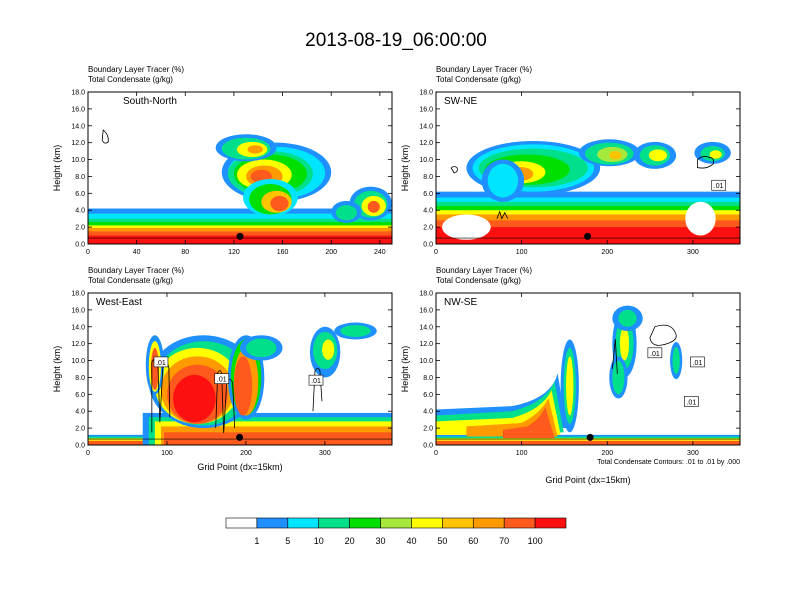 Image resolution: width=792 pixels, height=612 pixels. Describe the element at coordinates (535, 541) in the screenshot. I see `colorbar-label: 100` at that location.